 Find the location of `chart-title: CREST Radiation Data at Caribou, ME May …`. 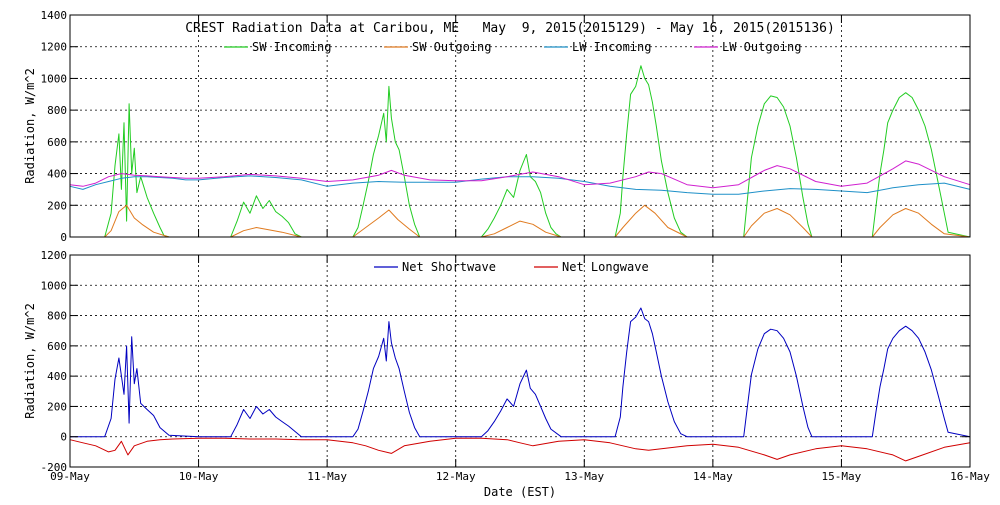

chart-title: CREST Radiation Data at Caribou, ME May … is located at coordinates (510, 28).